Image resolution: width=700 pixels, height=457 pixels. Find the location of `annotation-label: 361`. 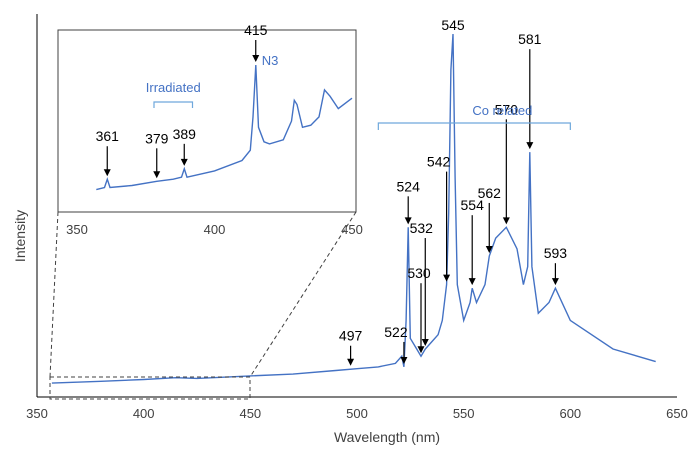

annotation-label: 361 is located at coordinates (108, 136).